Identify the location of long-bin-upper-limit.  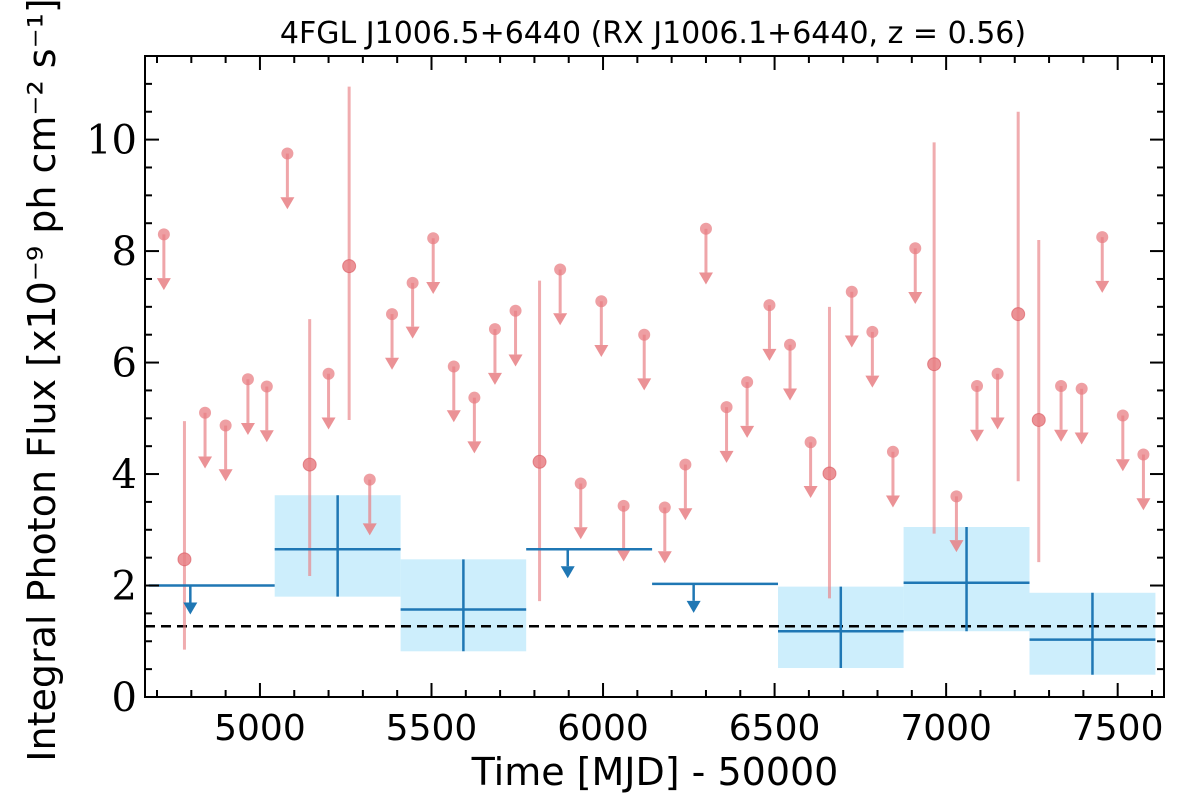
(589, 563).